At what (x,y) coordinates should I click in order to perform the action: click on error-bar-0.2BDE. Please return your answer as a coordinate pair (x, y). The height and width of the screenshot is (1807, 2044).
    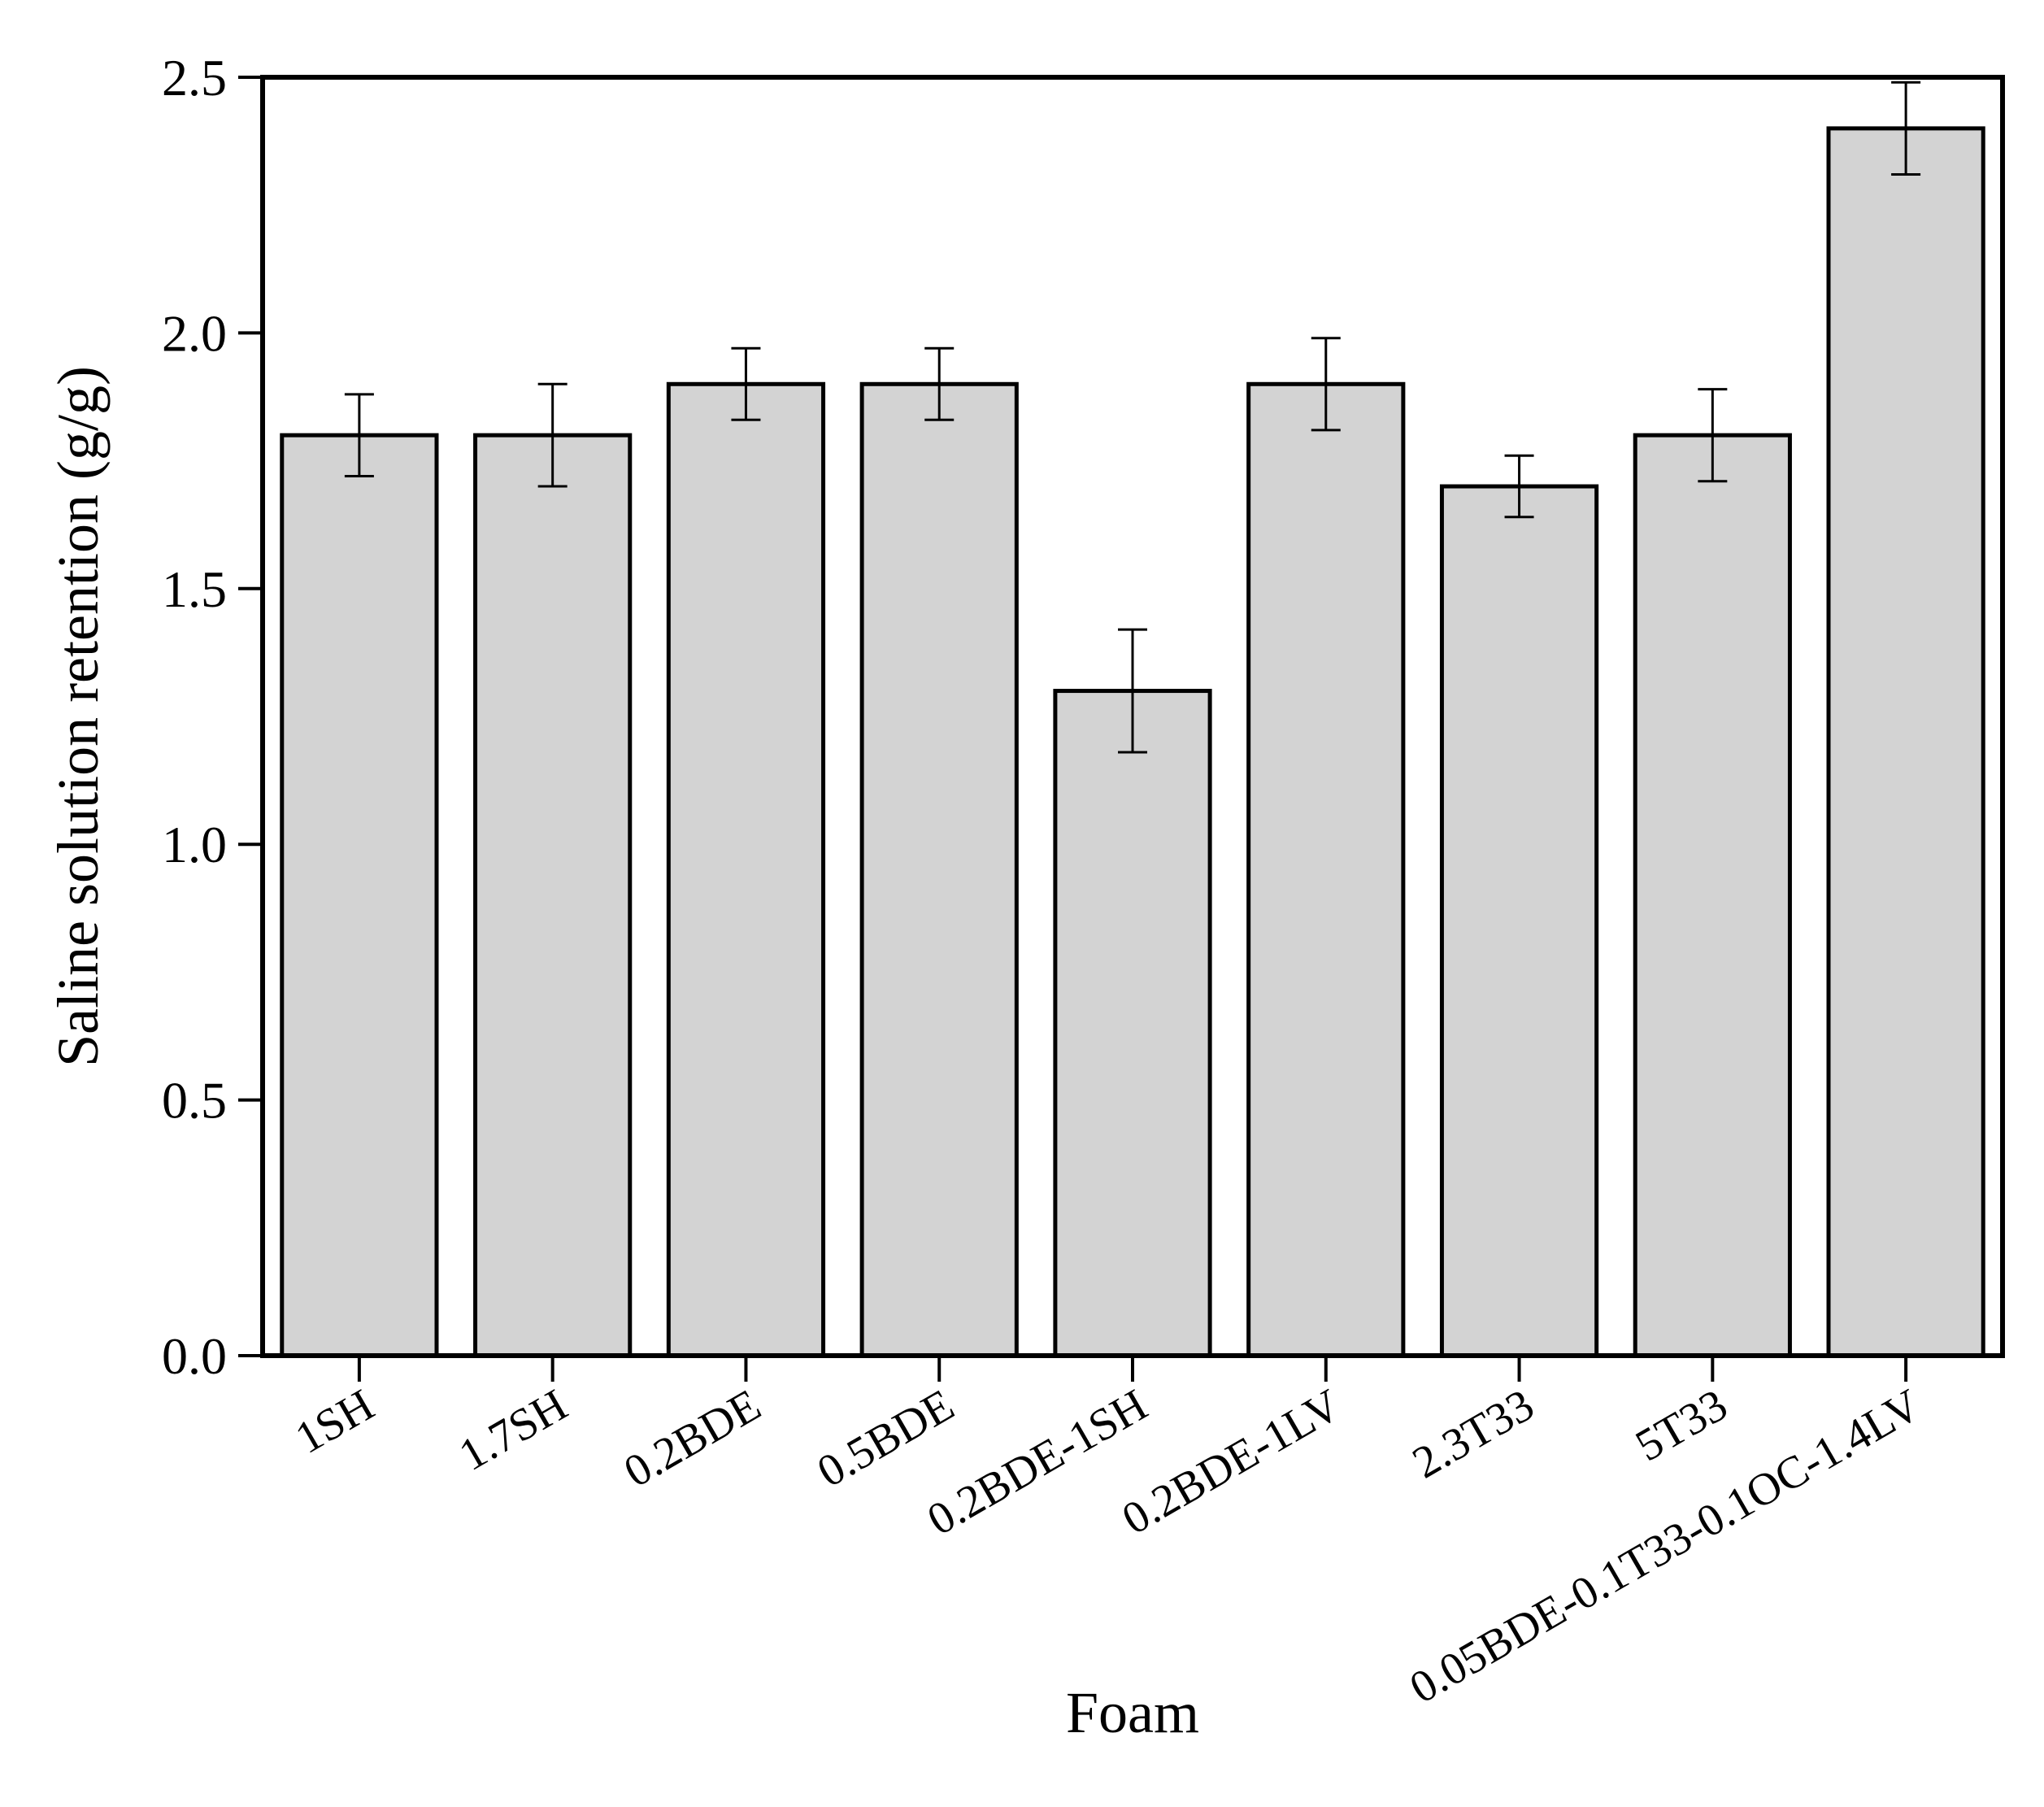
    Looking at the image, I should click on (746, 384).